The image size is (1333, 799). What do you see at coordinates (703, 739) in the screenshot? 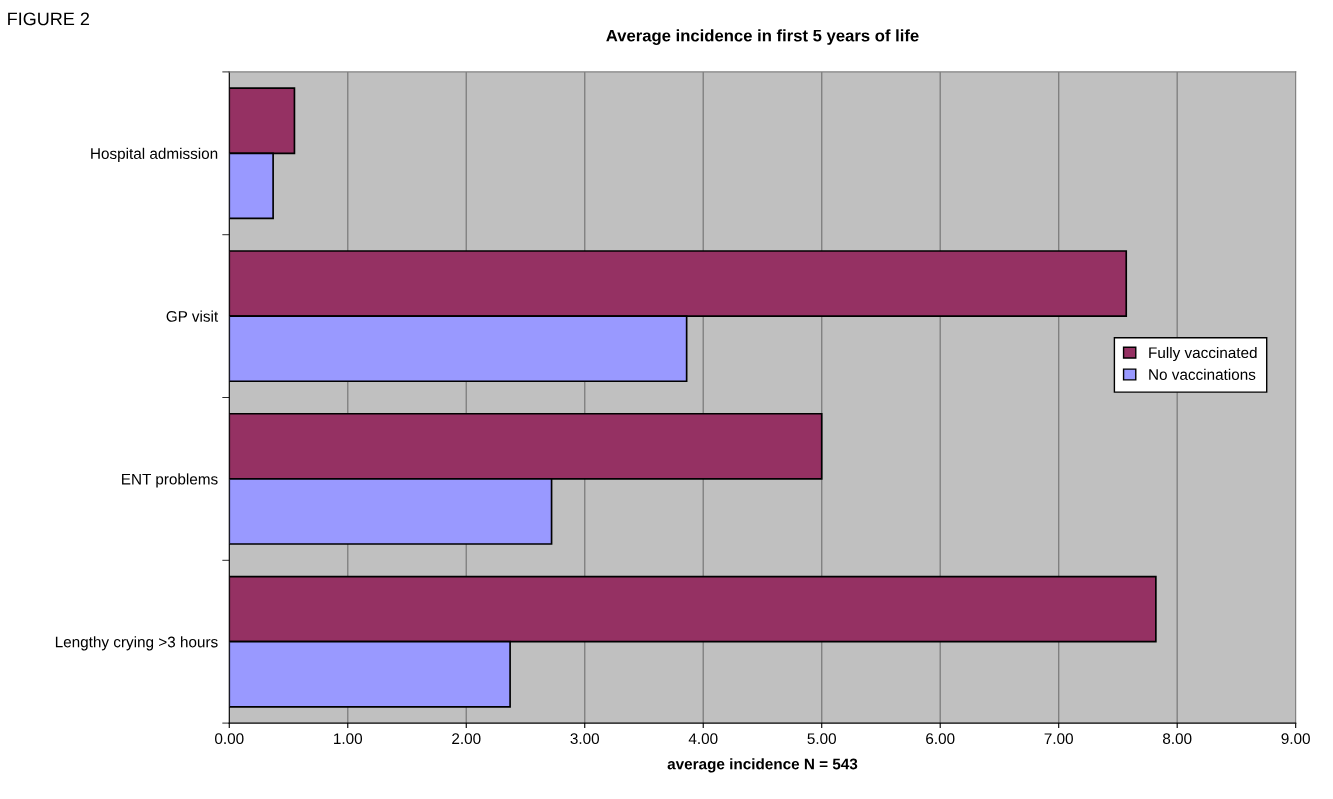
I see `x-tick-label: 4.00` at bounding box center [703, 739].